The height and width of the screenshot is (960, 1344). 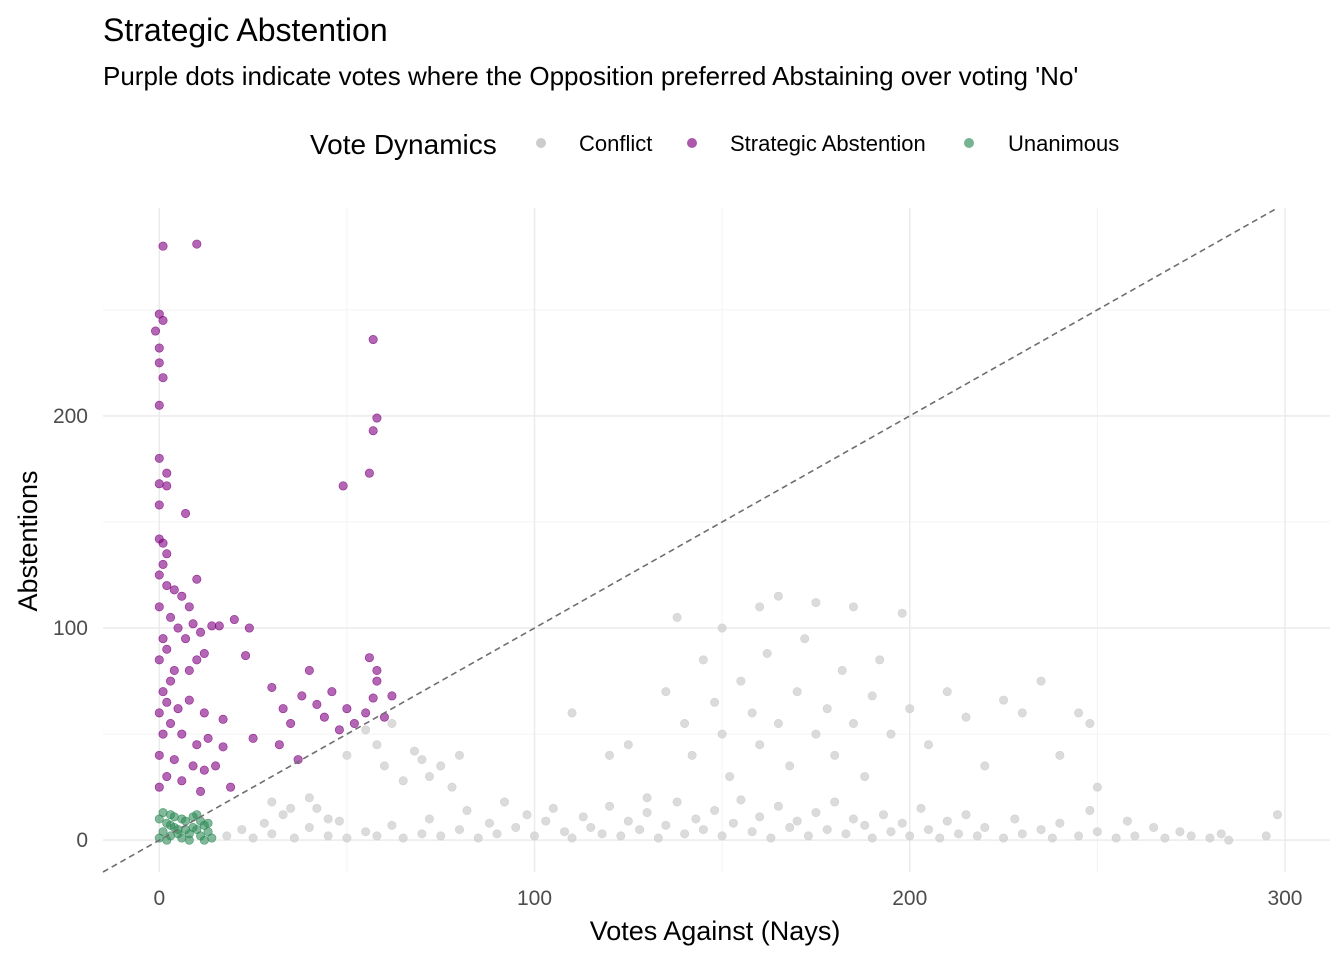 What do you see at coordinates (159, 898) in the screenshot?
I see `x-tick-label: 0` at bounding box center [159, 898].